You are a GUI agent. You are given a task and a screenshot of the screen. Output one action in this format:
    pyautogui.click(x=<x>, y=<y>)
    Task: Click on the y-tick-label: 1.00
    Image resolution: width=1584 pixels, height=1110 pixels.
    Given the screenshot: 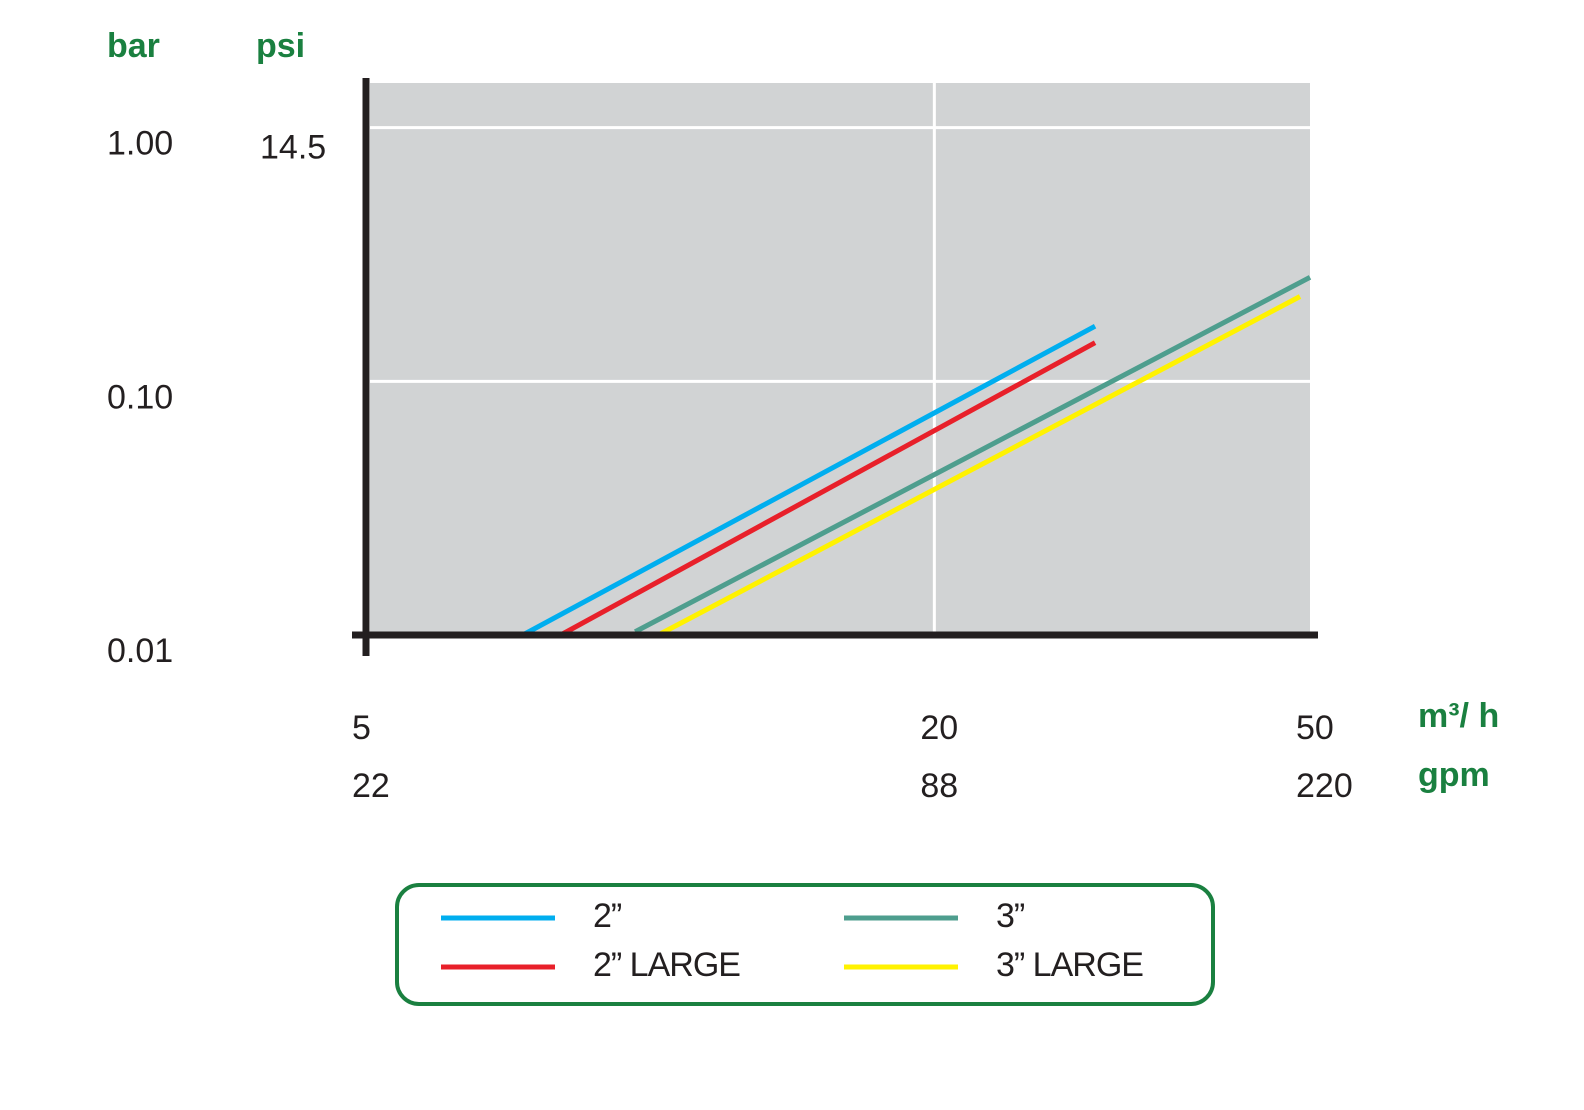 What is the action you would take?
    pyautogui.click(x=140, y=144)
    